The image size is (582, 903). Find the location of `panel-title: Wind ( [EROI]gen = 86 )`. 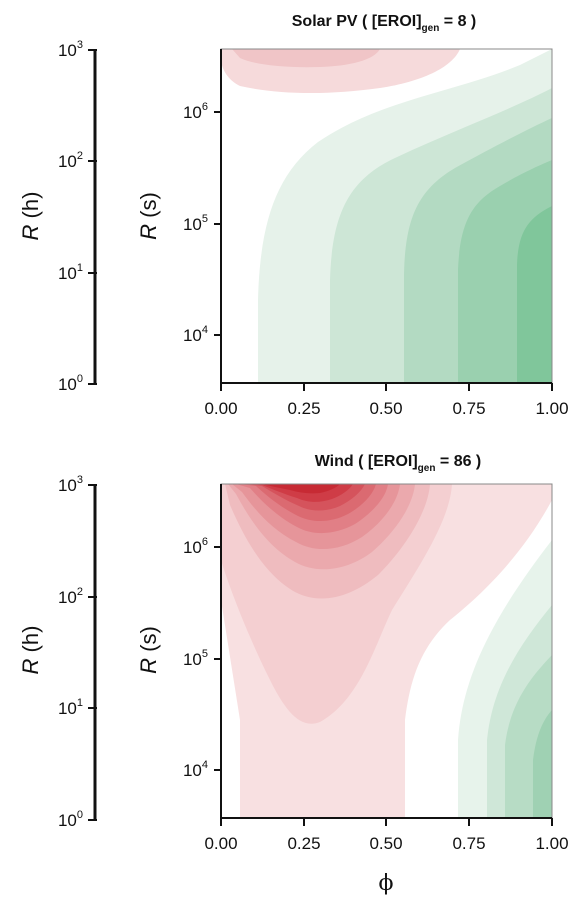

panel-title: Wind ( [EROI]gen = 86 ) is located at coordinates (398, 463).